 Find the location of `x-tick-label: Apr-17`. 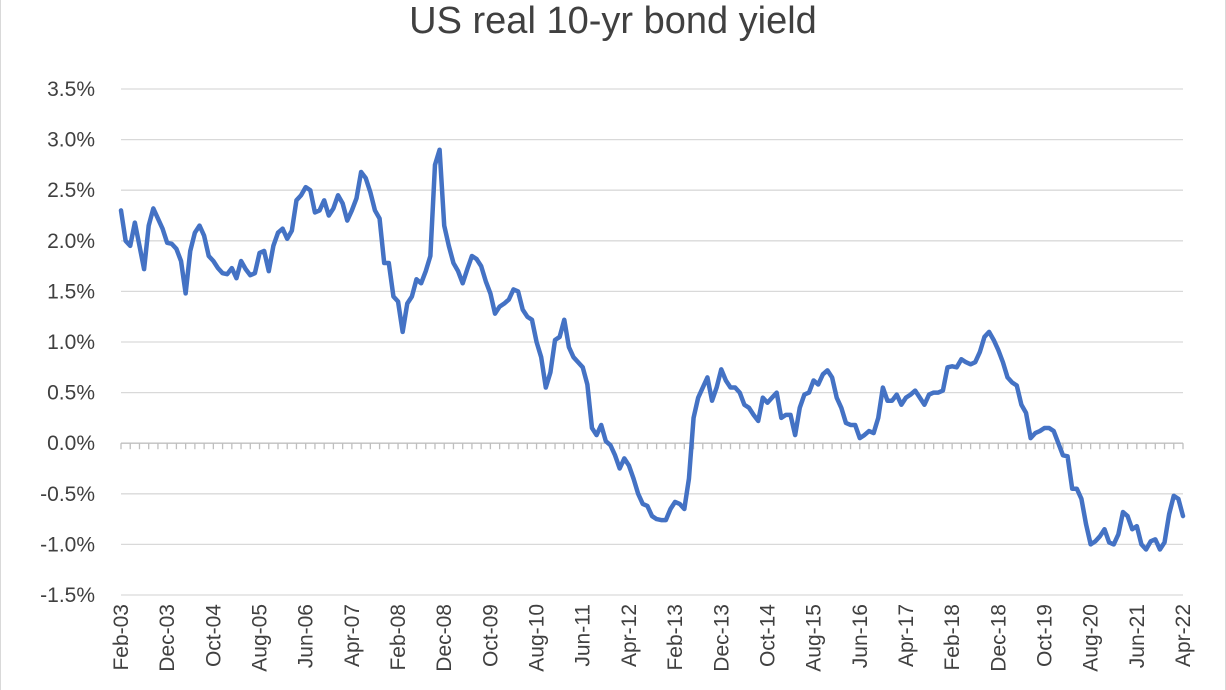

x-tick-label: Apr-17 is located at coordinates (906, 635).